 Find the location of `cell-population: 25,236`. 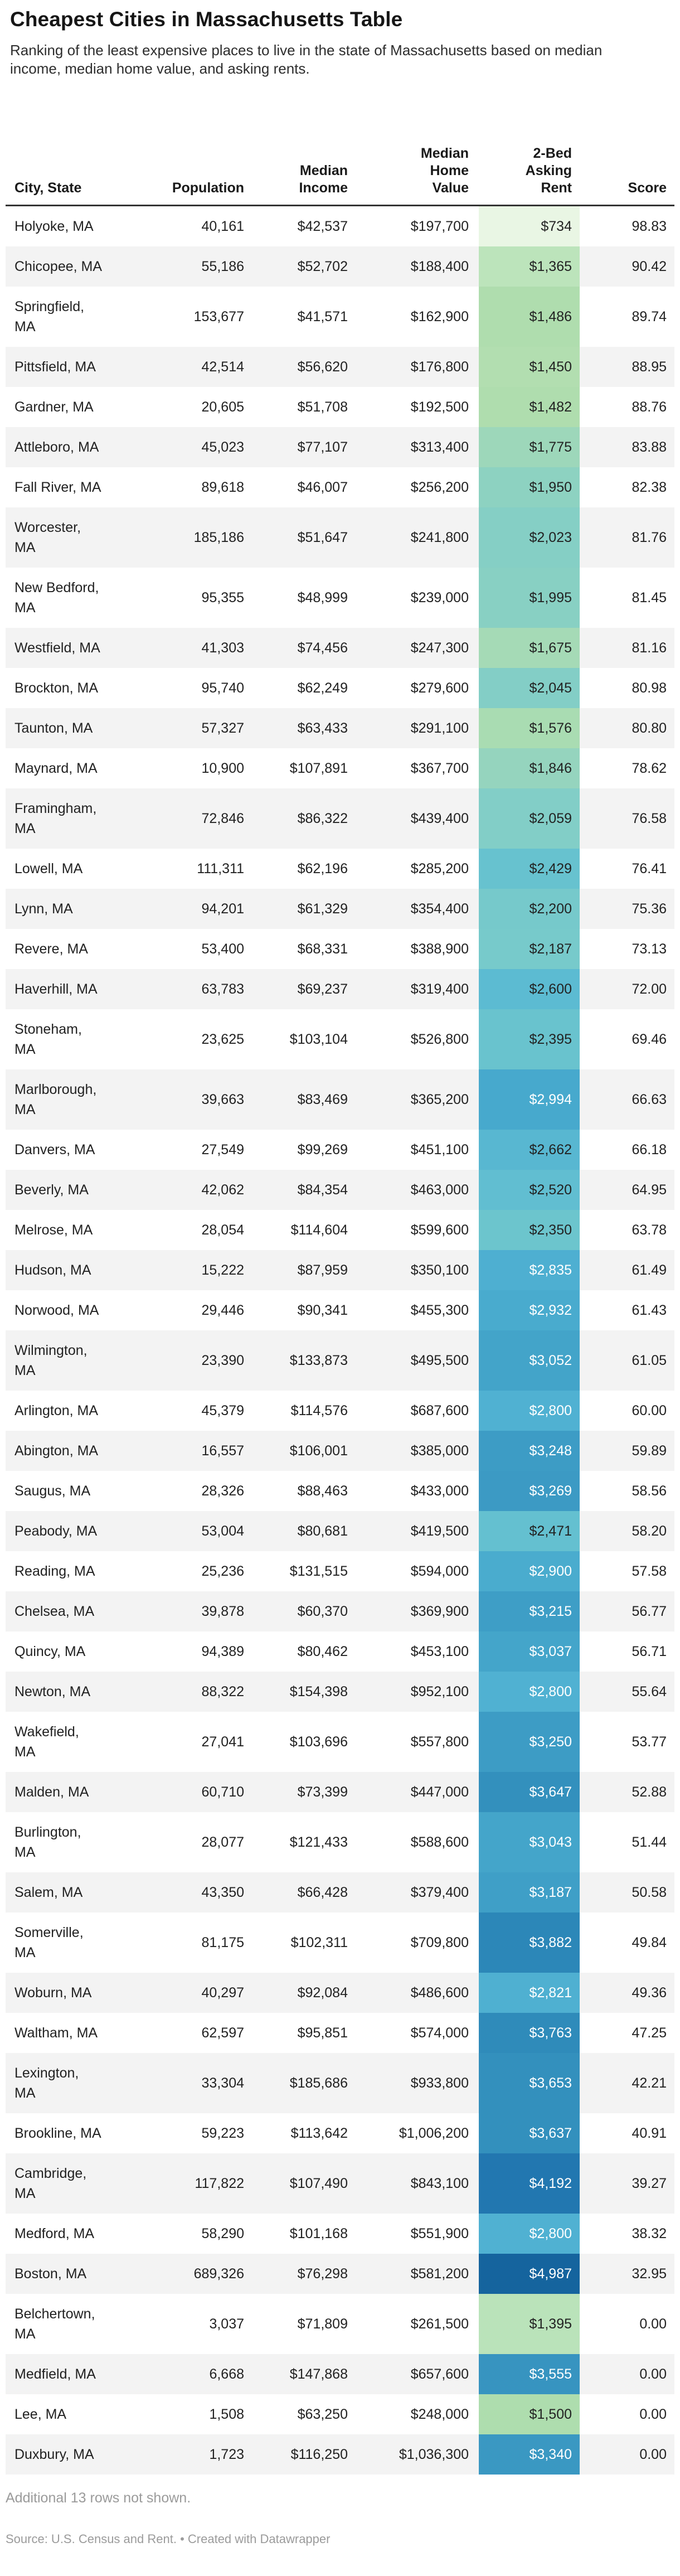

cell-population: 25,236 is located at coordinates (222, 1571).